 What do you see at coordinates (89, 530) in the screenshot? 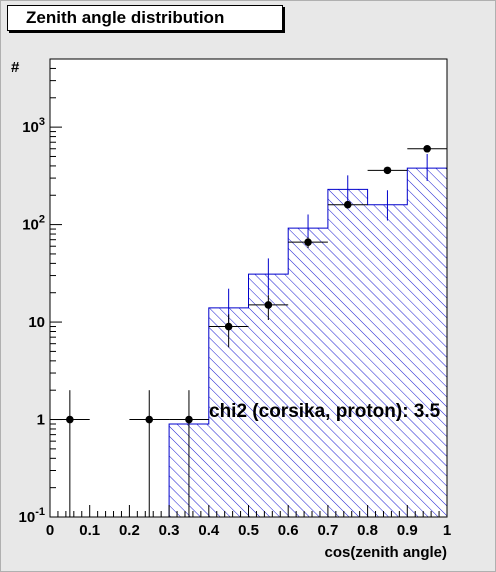
I see `x-tick-label: 0.1` at bounding box center [89, 530].